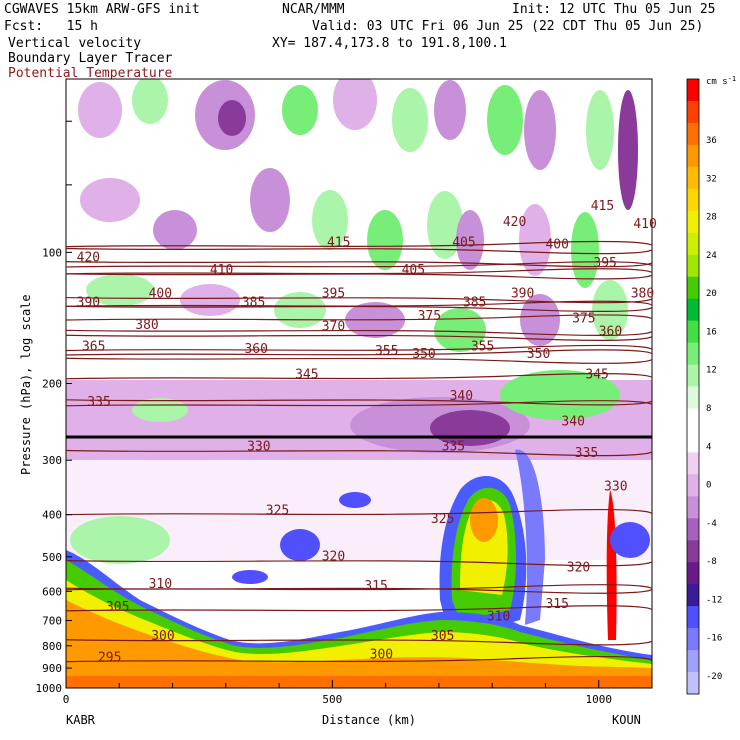 This screenshot has height=740, width=740. Describe the element at coordinates (714, 639) in the screenshot. I see `colorbar-tick-label: -16` at that location.